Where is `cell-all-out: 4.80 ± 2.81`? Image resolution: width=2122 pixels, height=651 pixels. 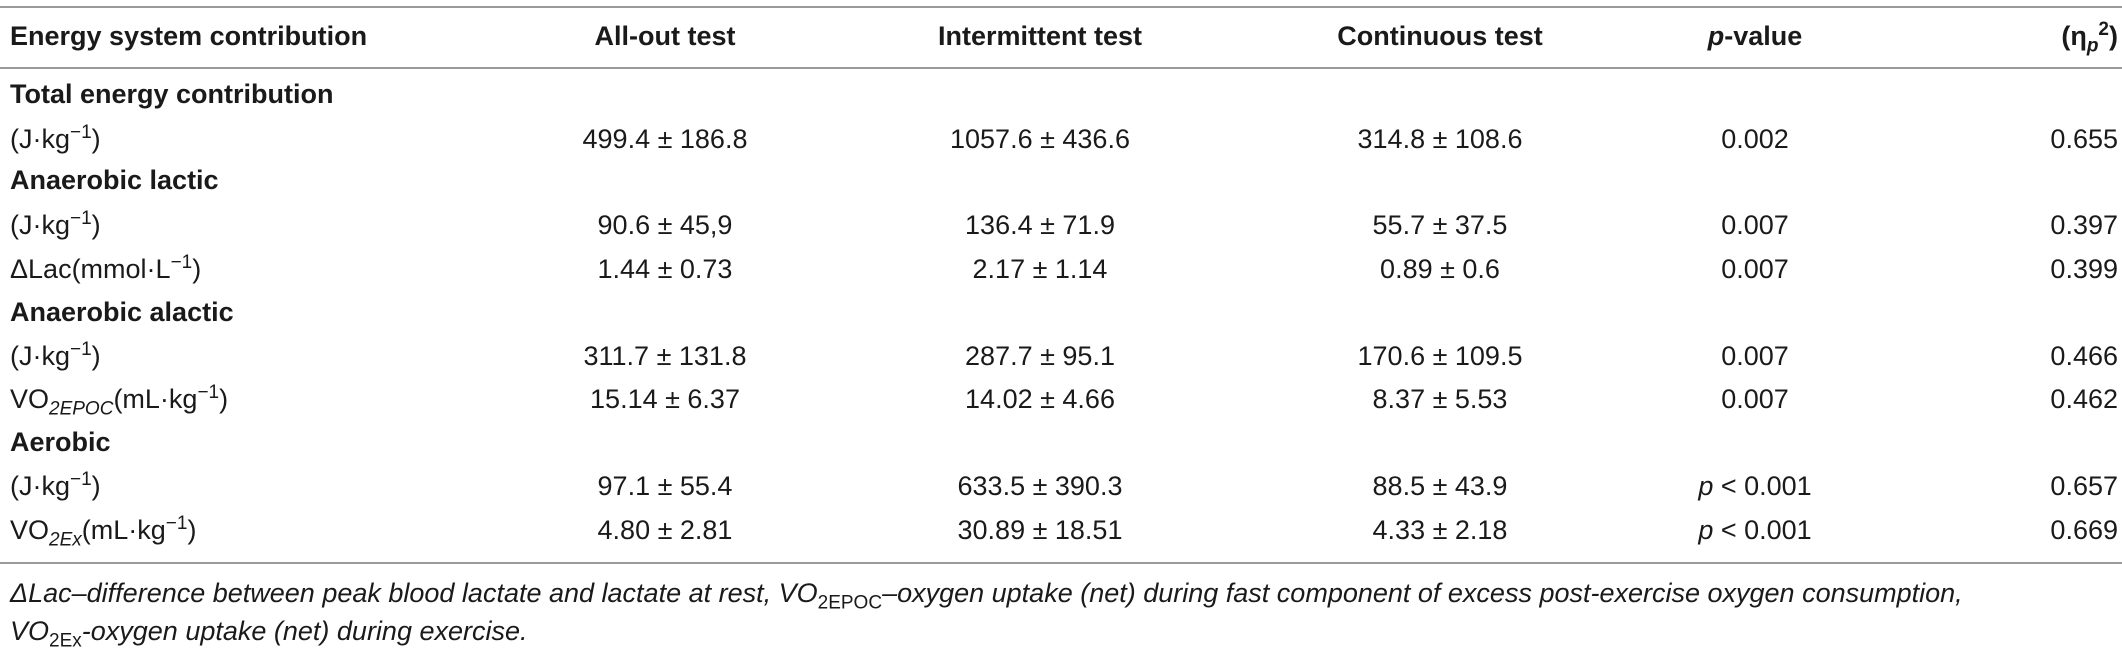
cell-all-out: 4.80 ± 2.81 is located at coordinates (665, 530).